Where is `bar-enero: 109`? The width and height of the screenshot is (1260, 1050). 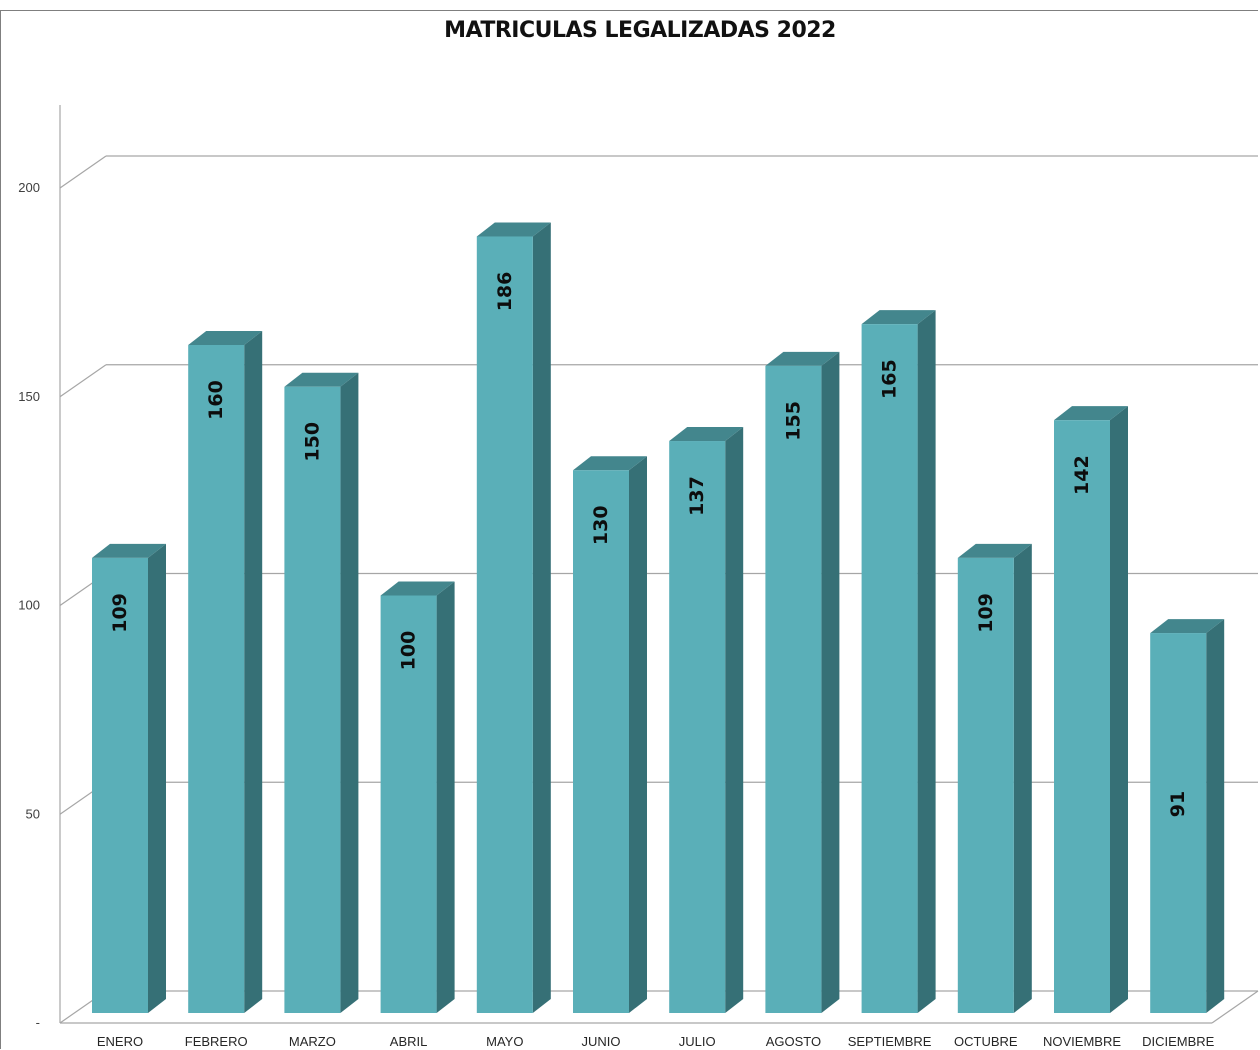
bar-enero: 109 is located at coordinates (129, 778).